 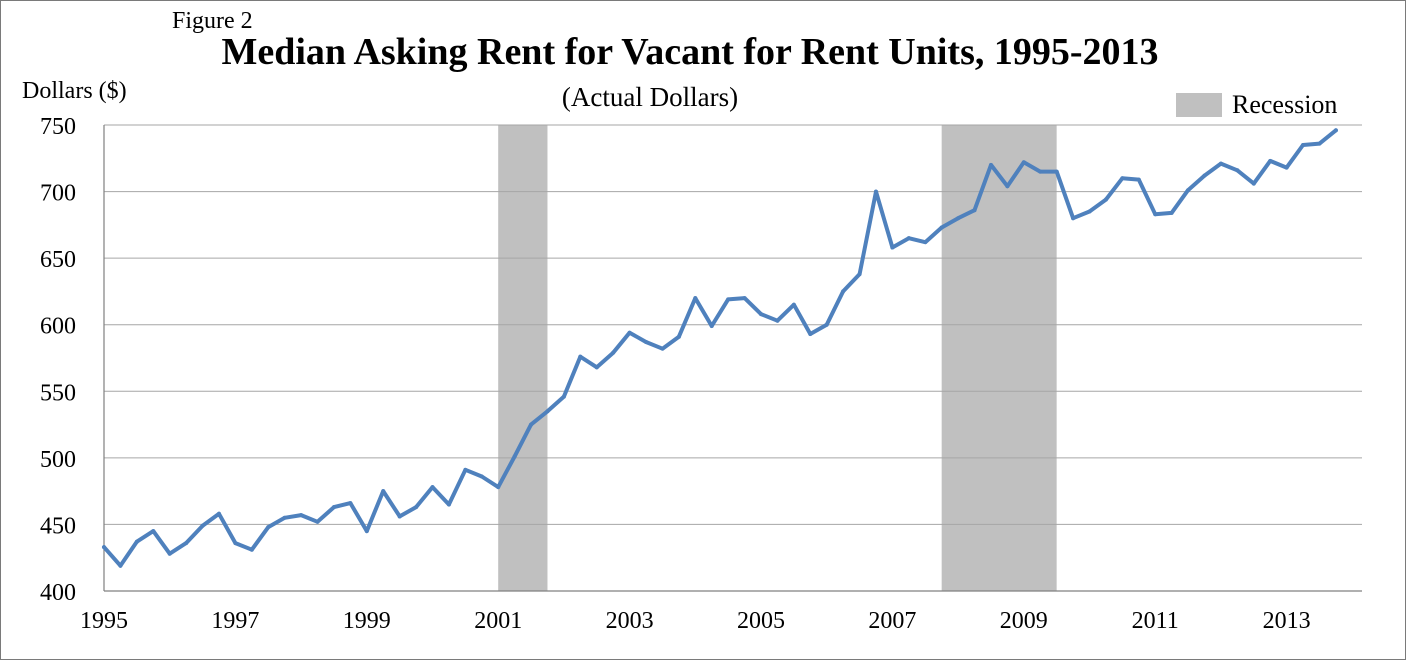 I want to click on y-tick-label-450: 450, so click(x=58, y=526).